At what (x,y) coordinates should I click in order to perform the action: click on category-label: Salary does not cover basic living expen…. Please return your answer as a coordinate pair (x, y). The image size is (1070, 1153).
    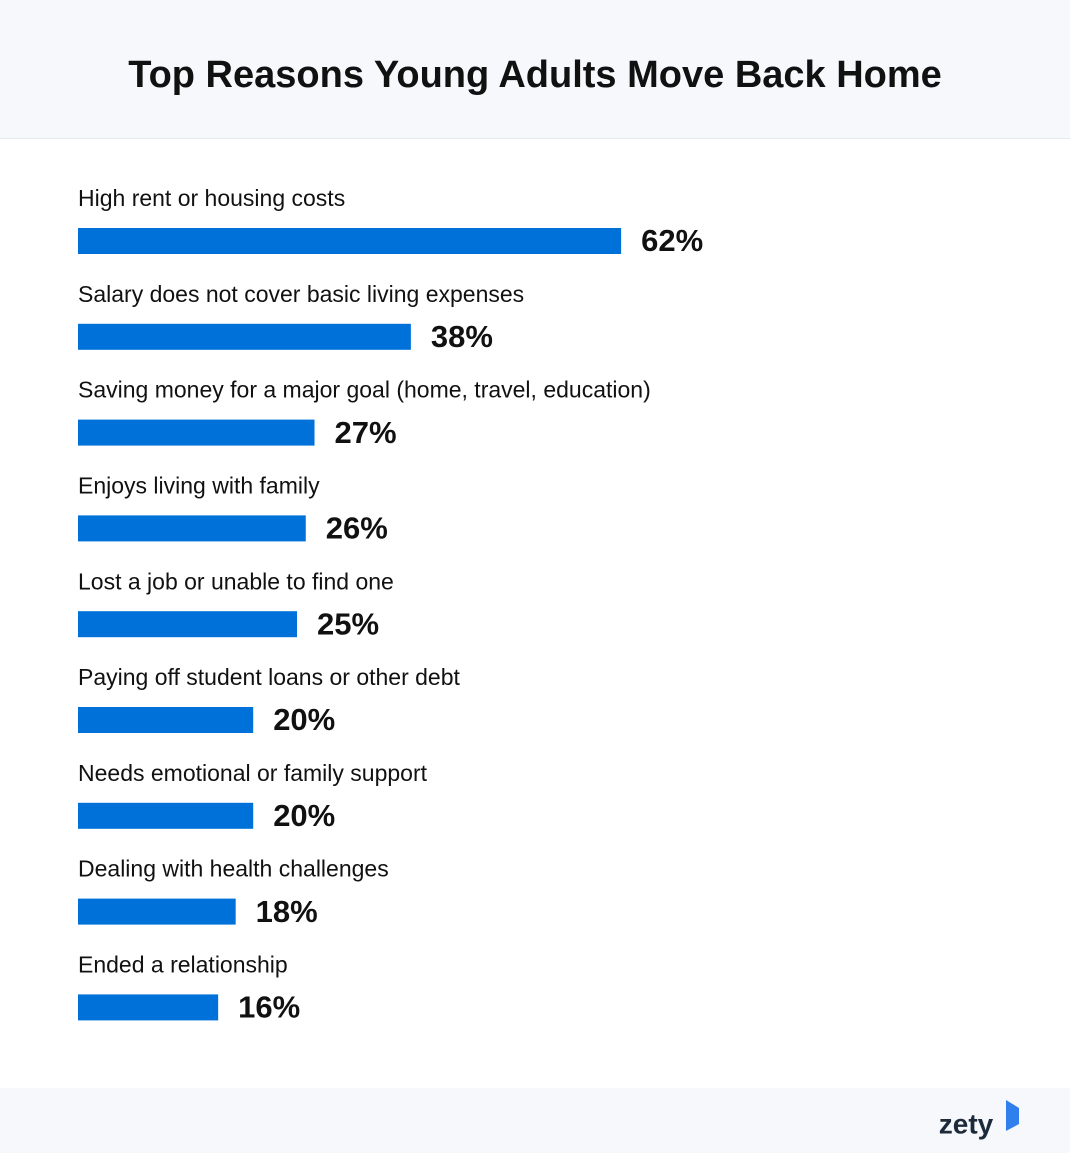
    Looking at the image, I should click on (301, 294).